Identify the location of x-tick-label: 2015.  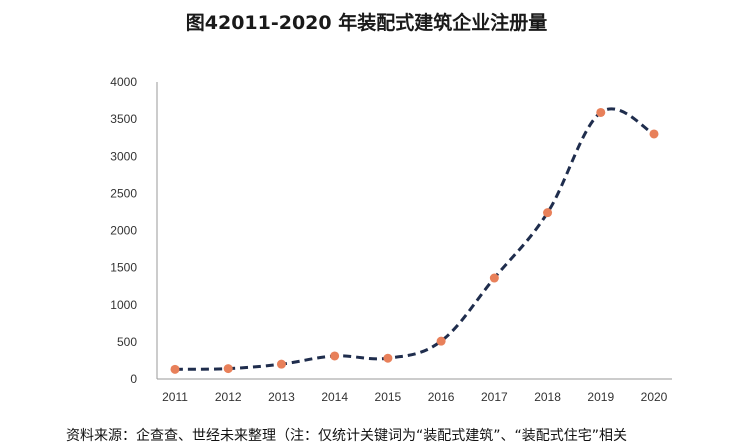
(388, 397).